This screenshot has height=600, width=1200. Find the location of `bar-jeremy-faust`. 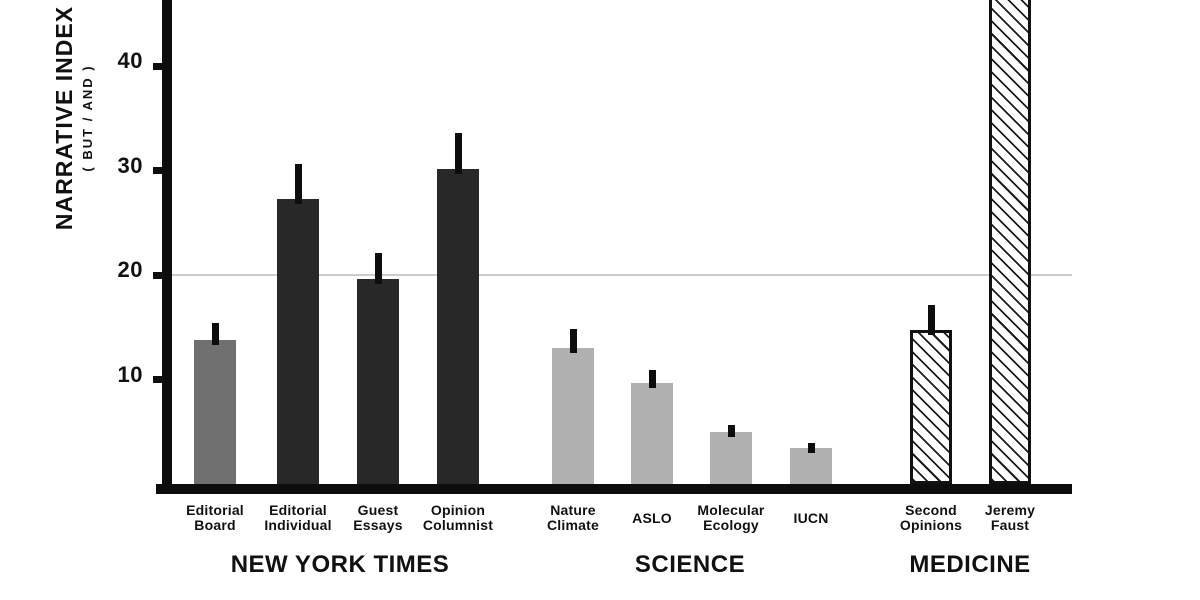

bar-jeremy-faust is located at coordinates (1010, 242).